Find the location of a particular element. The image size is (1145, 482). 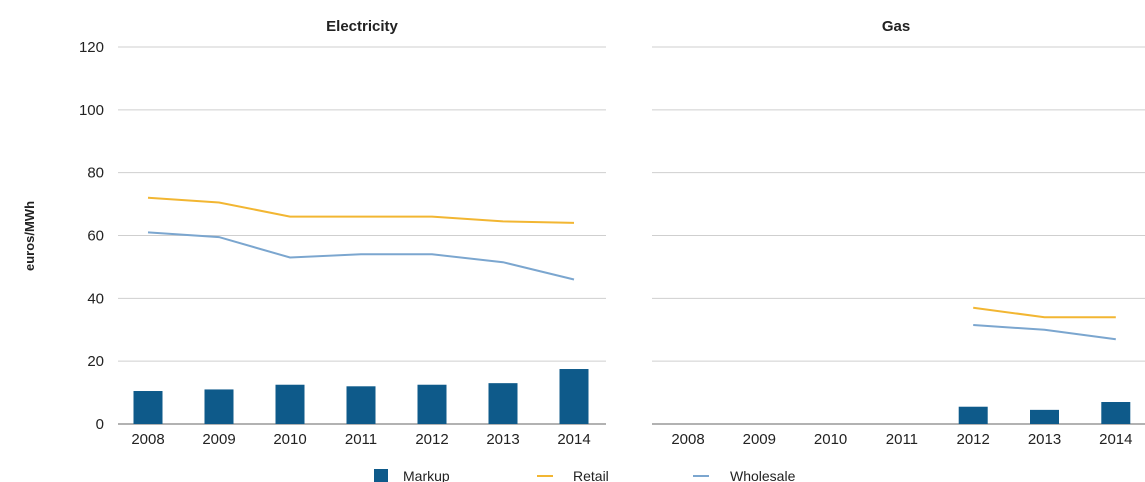

gas-x-tick-label: 2011 is located at coordinates (902, 439).